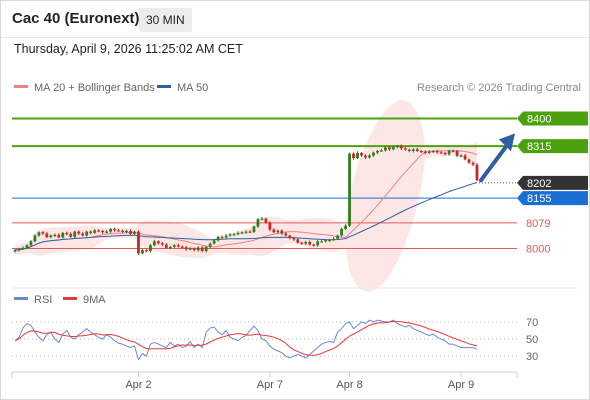  I want to click on rsi-tick-labels: 70 50 30, so click(532, 340).